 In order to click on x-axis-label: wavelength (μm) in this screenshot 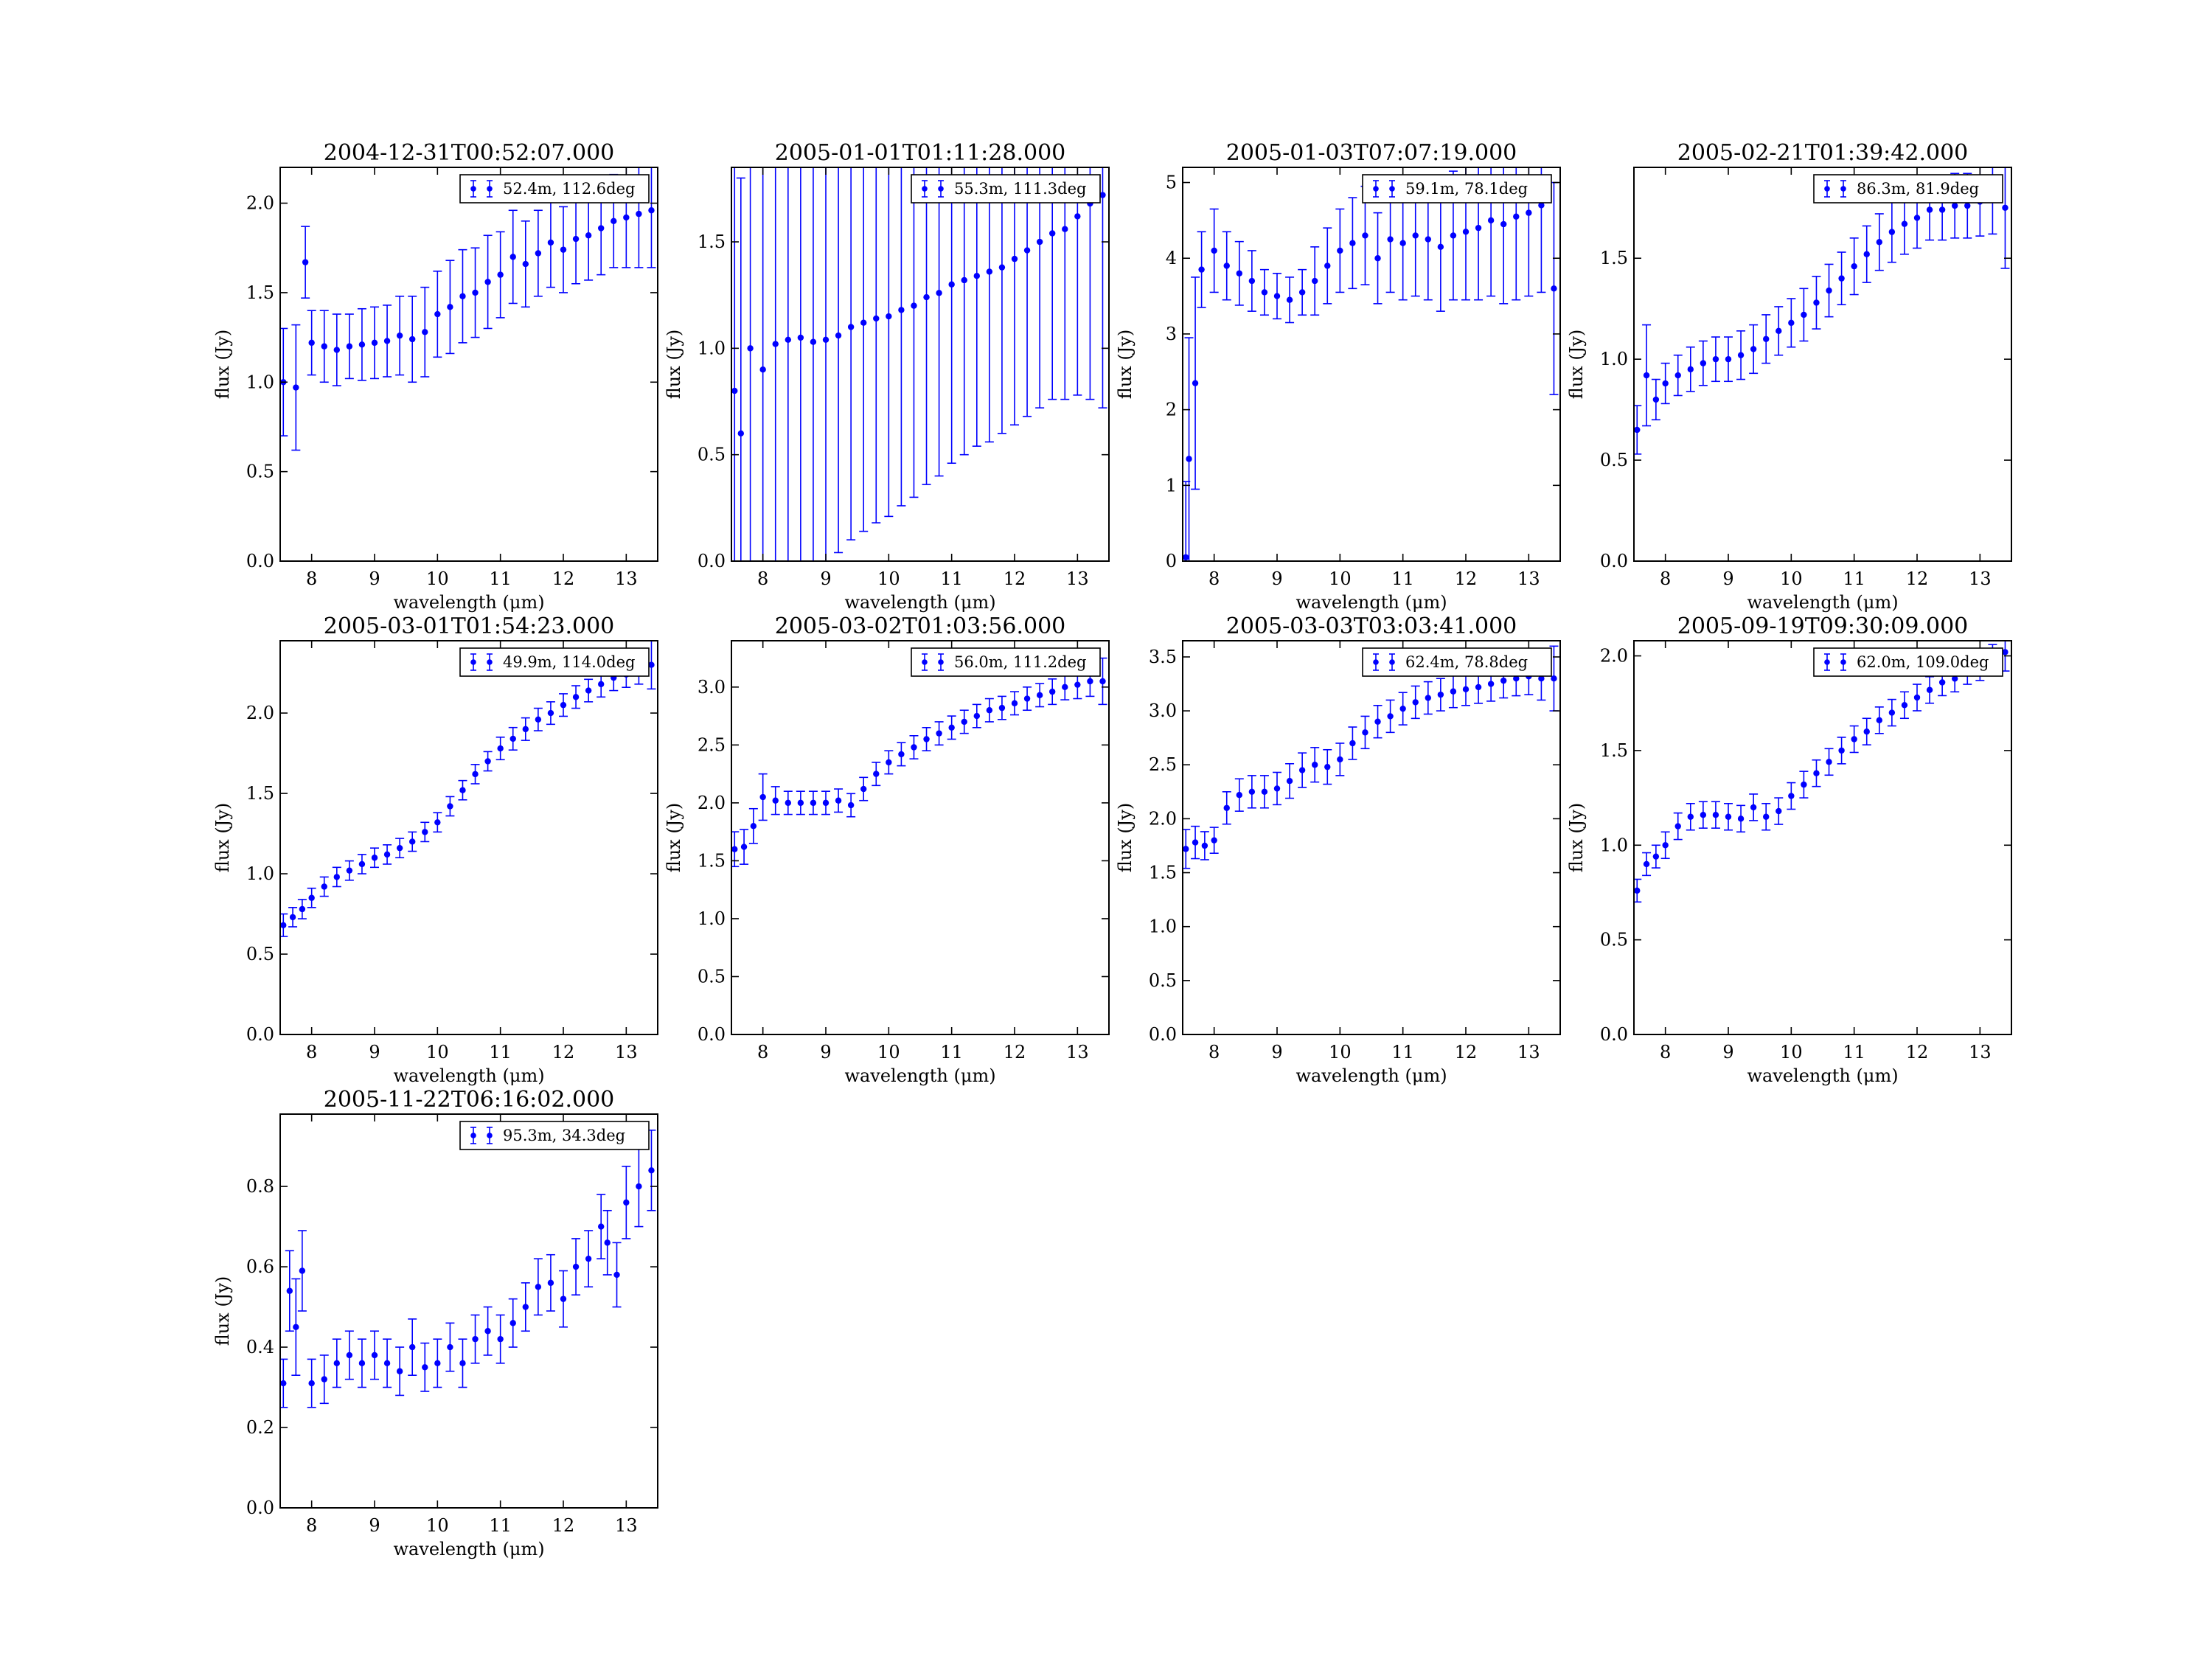, I will do `click(468, 1075)`.